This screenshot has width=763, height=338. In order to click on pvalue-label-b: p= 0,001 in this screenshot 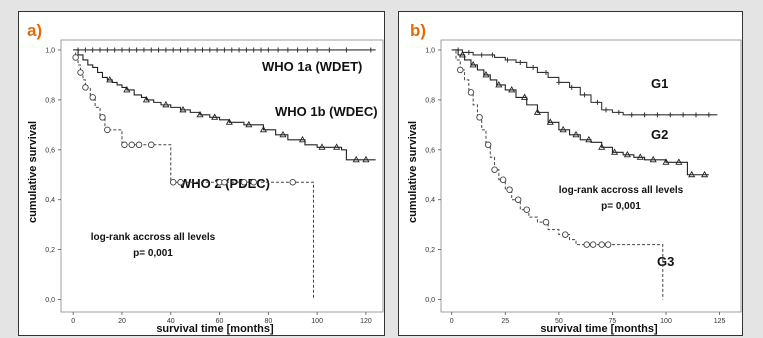, I will do `click(621, 206)`.